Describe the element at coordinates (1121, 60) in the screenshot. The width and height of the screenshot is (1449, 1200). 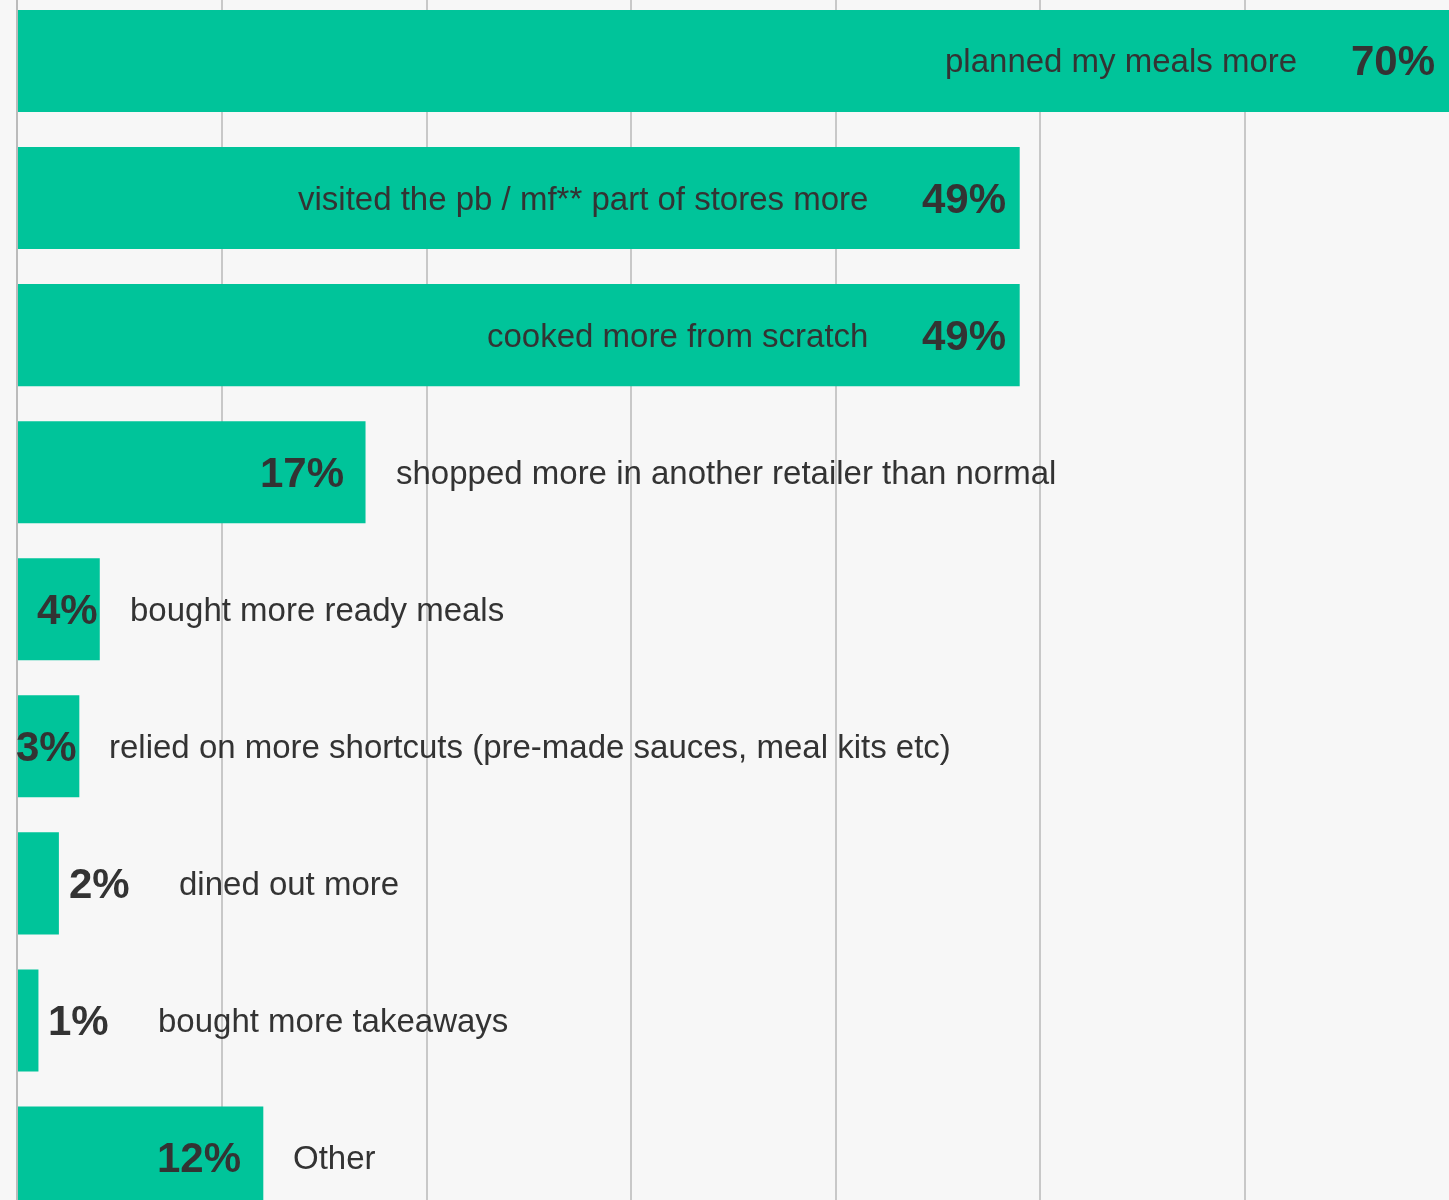
I see `y-tick-label: planned my meals more` at that location.